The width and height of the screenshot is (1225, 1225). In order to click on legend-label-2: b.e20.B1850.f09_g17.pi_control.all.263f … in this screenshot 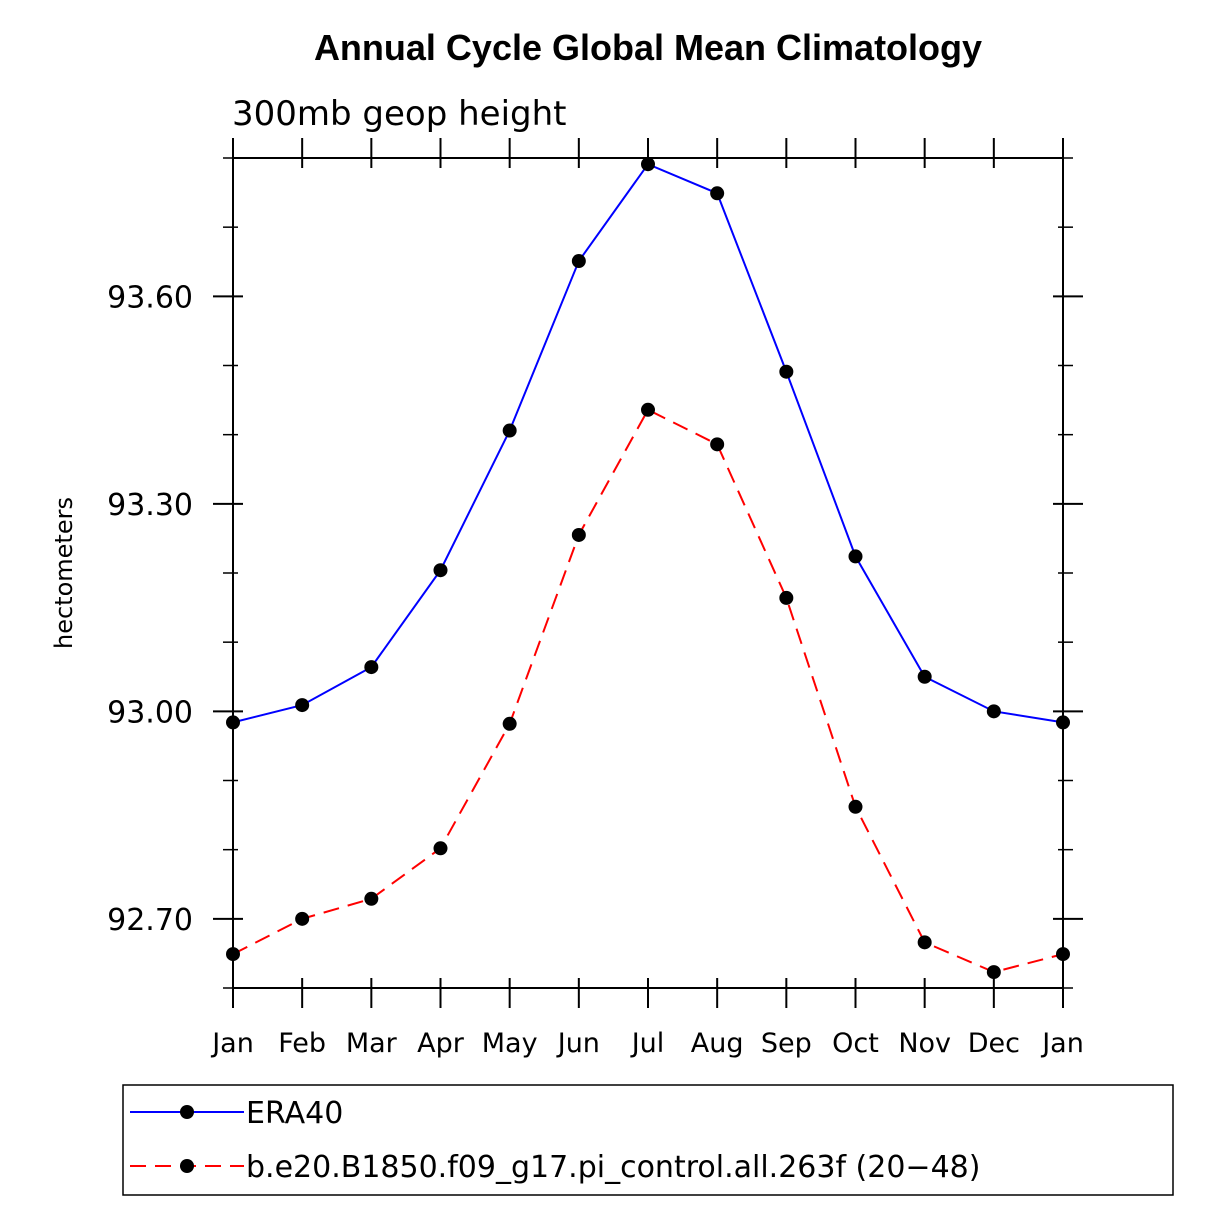, I will do `click(613, 1167)`.